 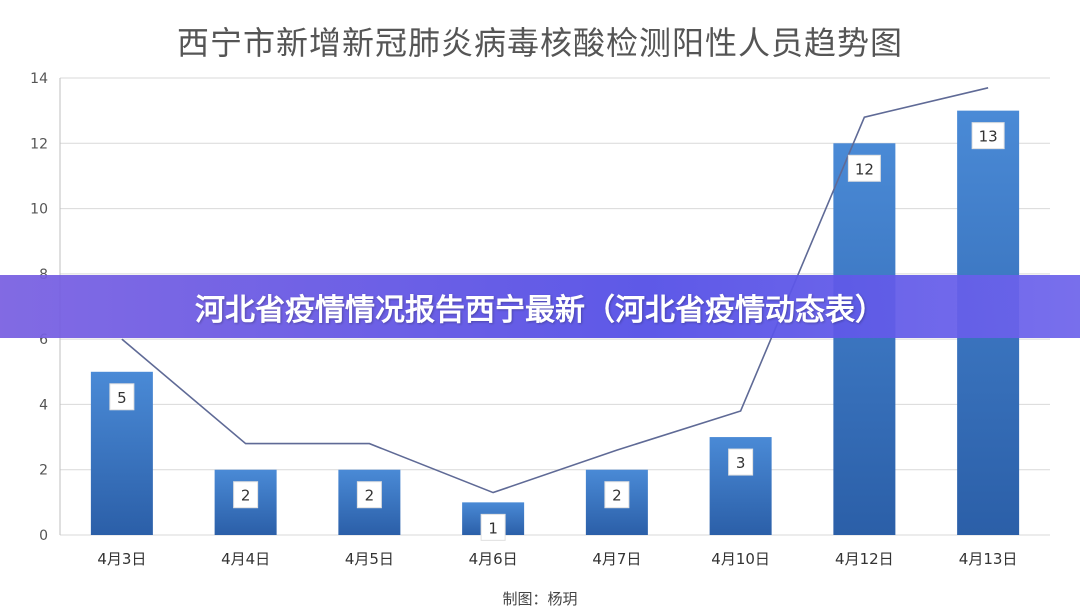 What do you see at coordinates (864, 339) in the screenshot?
I see `bar` at bounding box center [864, 339].